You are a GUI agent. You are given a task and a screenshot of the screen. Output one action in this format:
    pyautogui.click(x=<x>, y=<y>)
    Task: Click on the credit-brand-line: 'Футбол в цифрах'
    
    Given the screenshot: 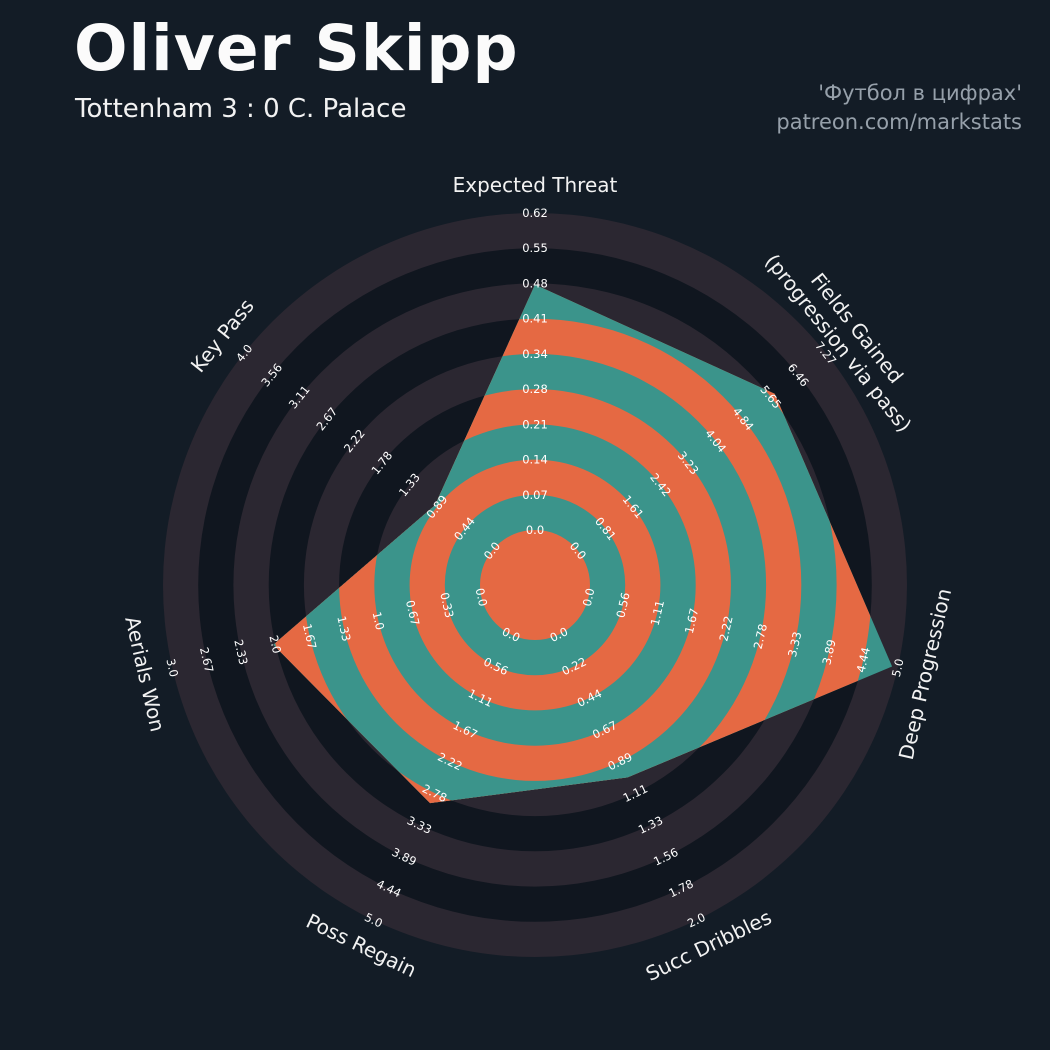 What is the action you would take?
    pyautogui.click(x=920, y=93)
    